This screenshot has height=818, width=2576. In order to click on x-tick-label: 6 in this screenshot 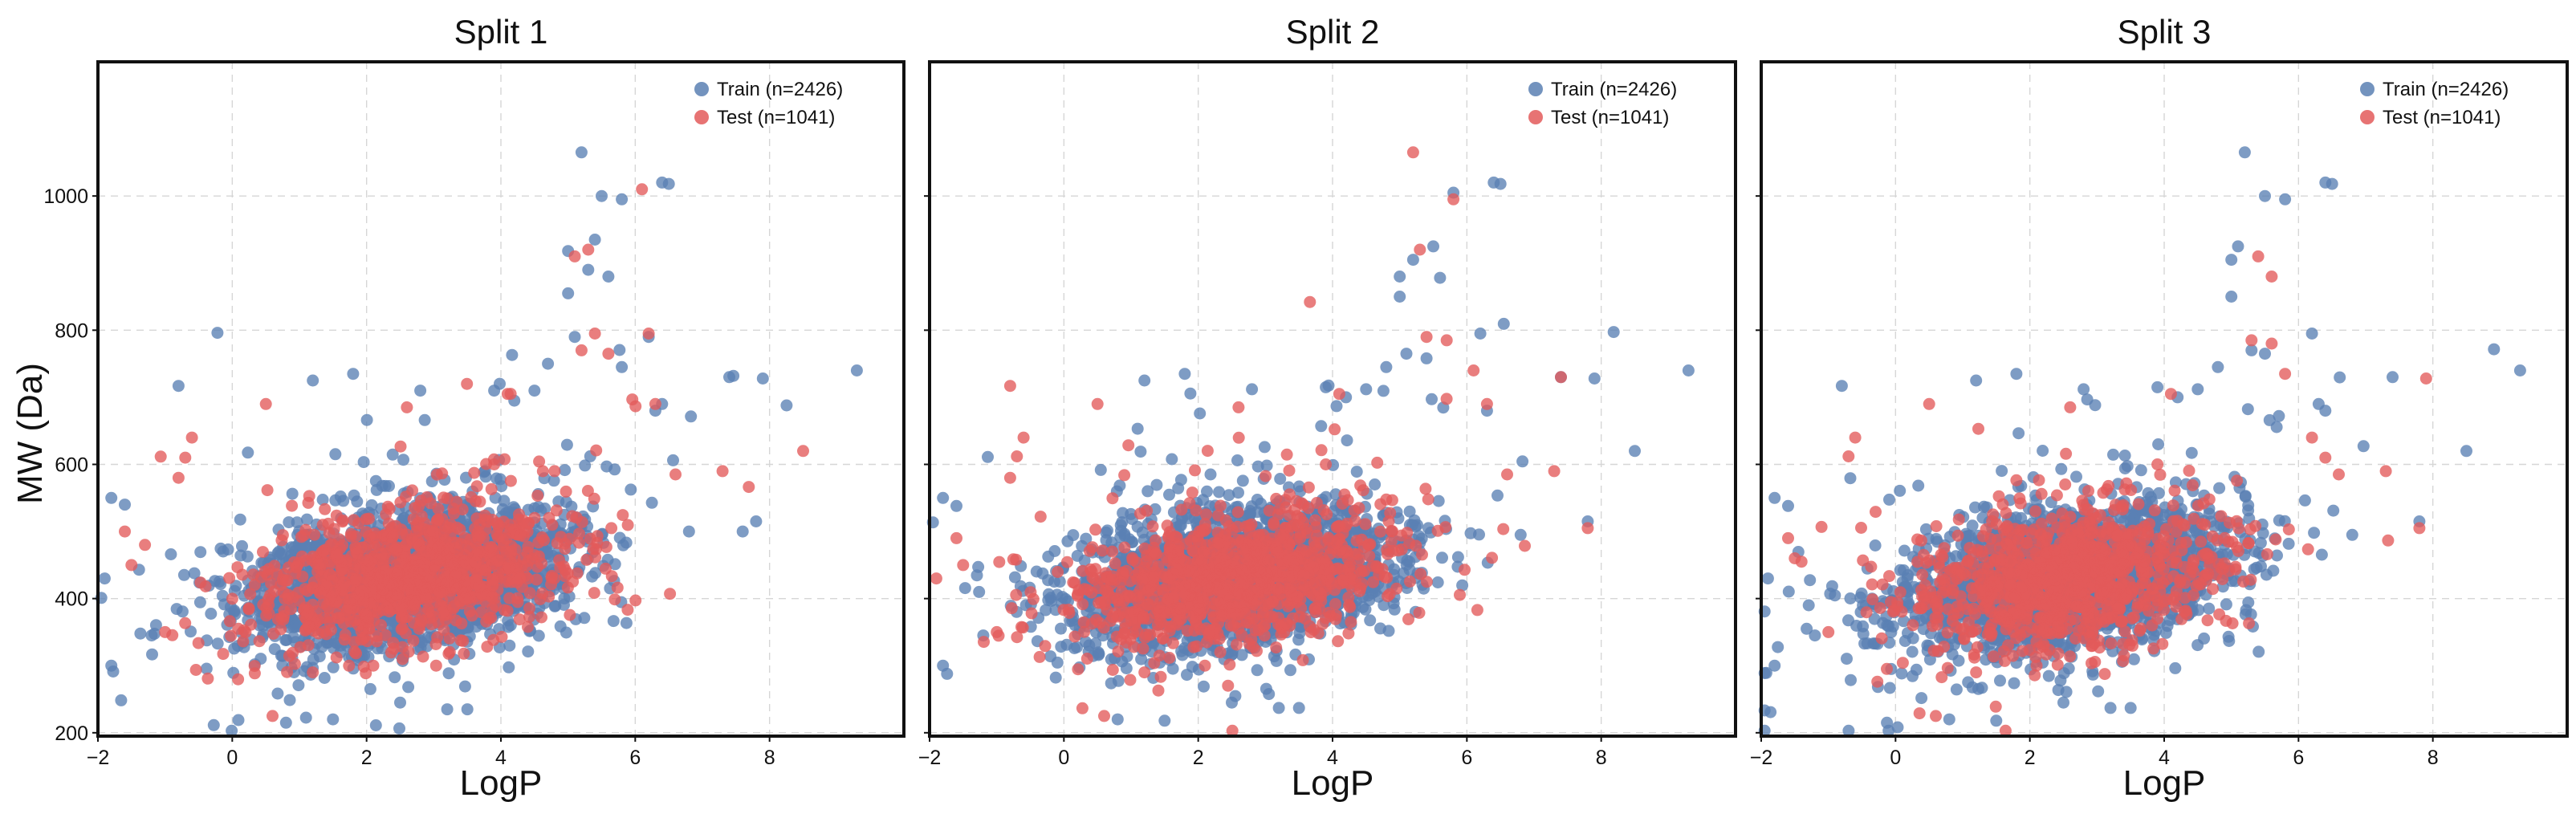, I will do `click(635, 758)`.